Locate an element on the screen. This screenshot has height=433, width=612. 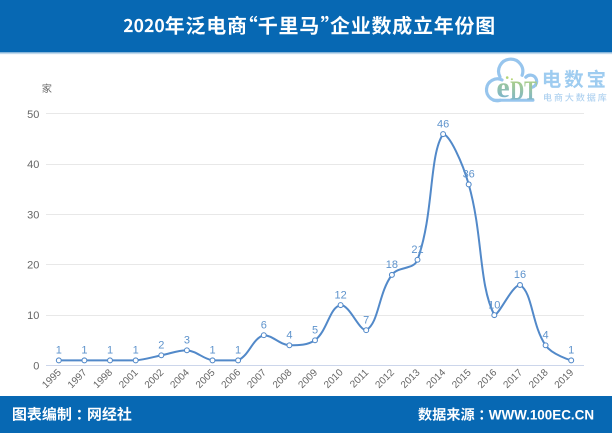
svg-text: 12 is located at coordinates (340, 295).